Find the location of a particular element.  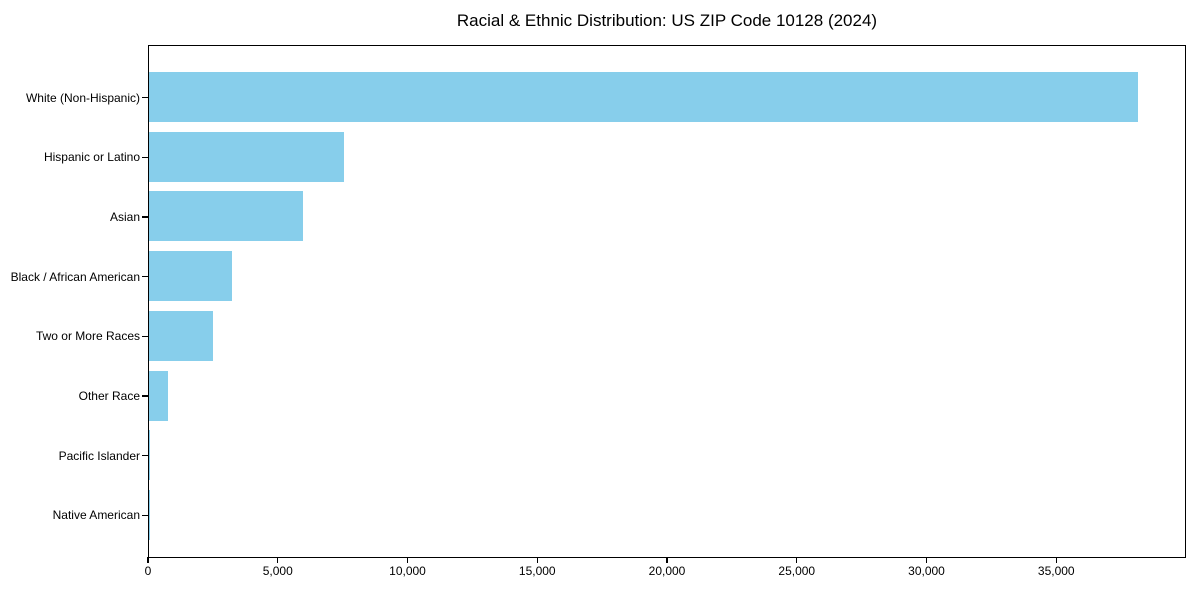

x-tick-label: 15,000 is located at coordinates (537, 571).